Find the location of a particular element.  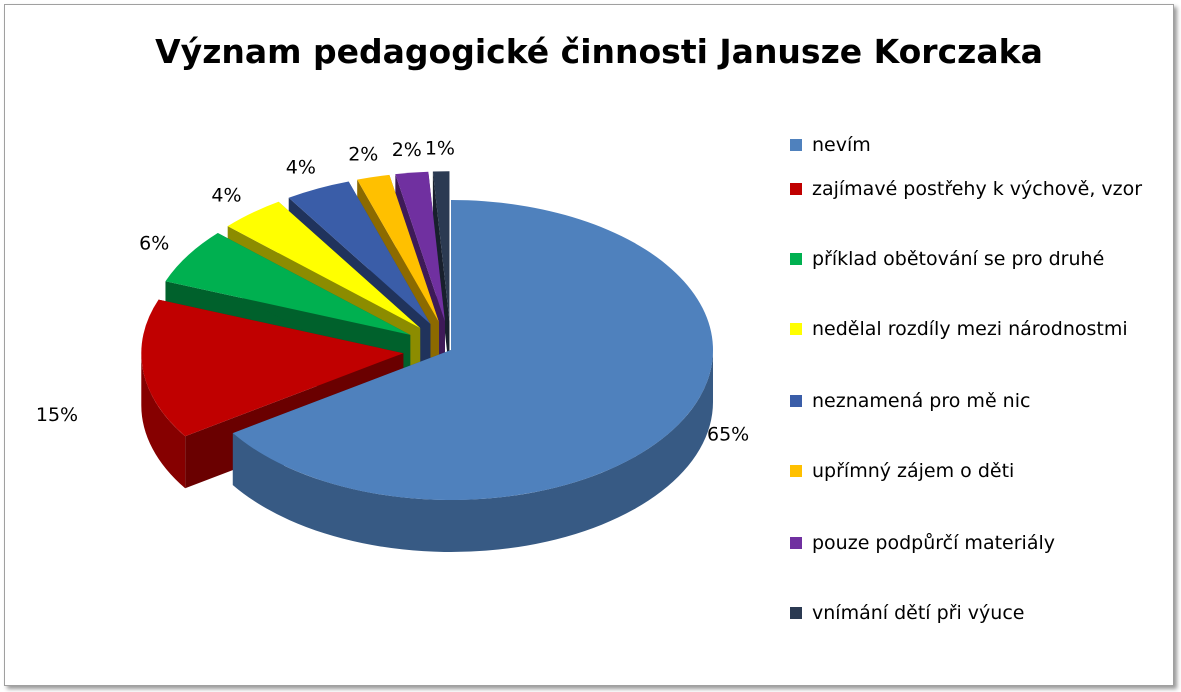

legend-label: vnímání dětí při výuce is located at coordinates (918, 613).